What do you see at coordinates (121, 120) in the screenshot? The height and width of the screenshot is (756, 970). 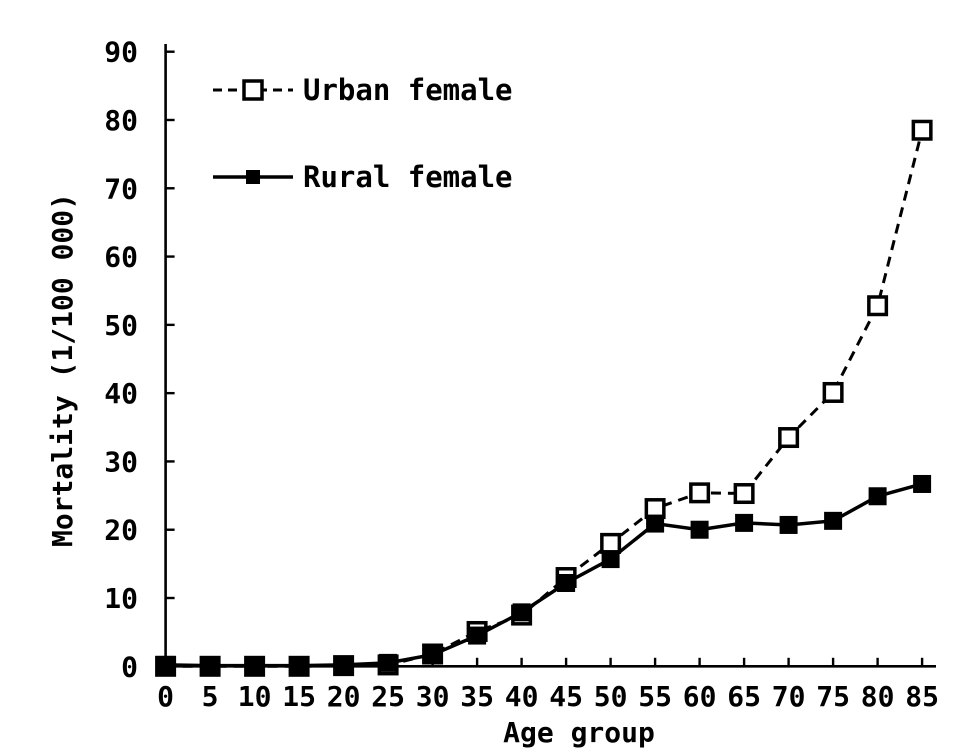 I see `y-tick-label: 80` at bounding box center [121, 120].